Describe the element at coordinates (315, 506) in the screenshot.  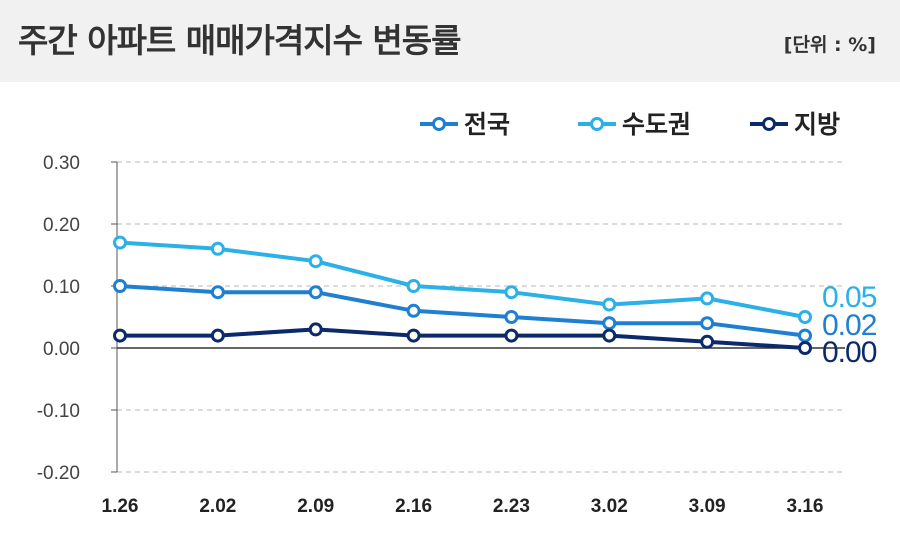
I see `x-tick-label: 2.09` at that location.